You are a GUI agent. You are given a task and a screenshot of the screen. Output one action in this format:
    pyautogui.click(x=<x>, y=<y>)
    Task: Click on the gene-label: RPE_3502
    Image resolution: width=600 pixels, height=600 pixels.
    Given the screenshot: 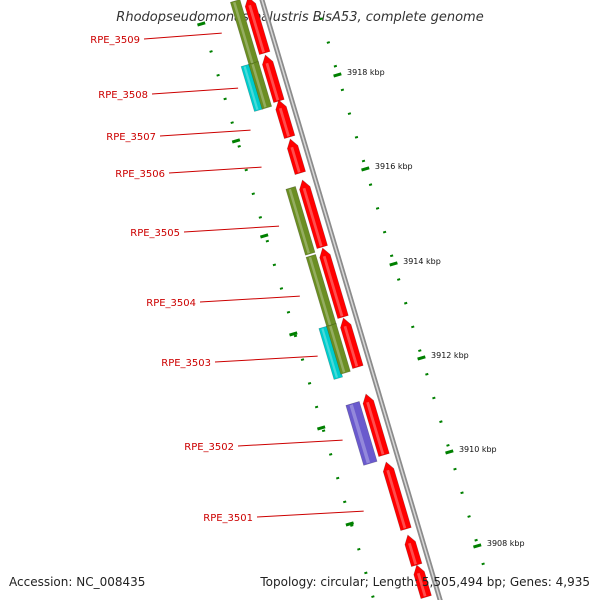 What is the action you would take?
    pyautogui.click(x=209, y=447)
    